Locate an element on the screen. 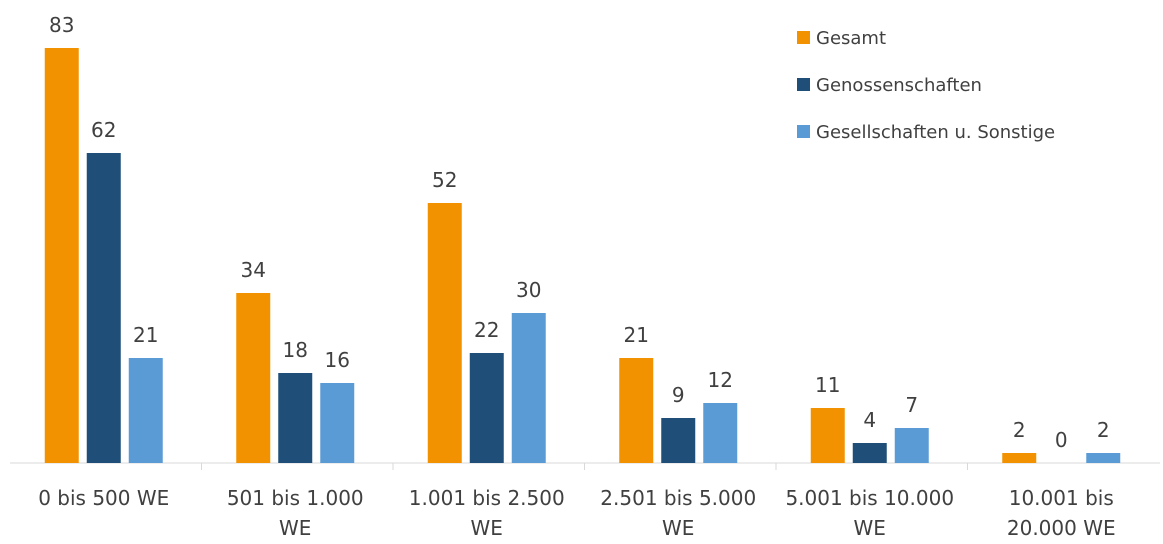  legend-label-2: Gesellschaften u. Sonstige is located at coordinates (935, 132).